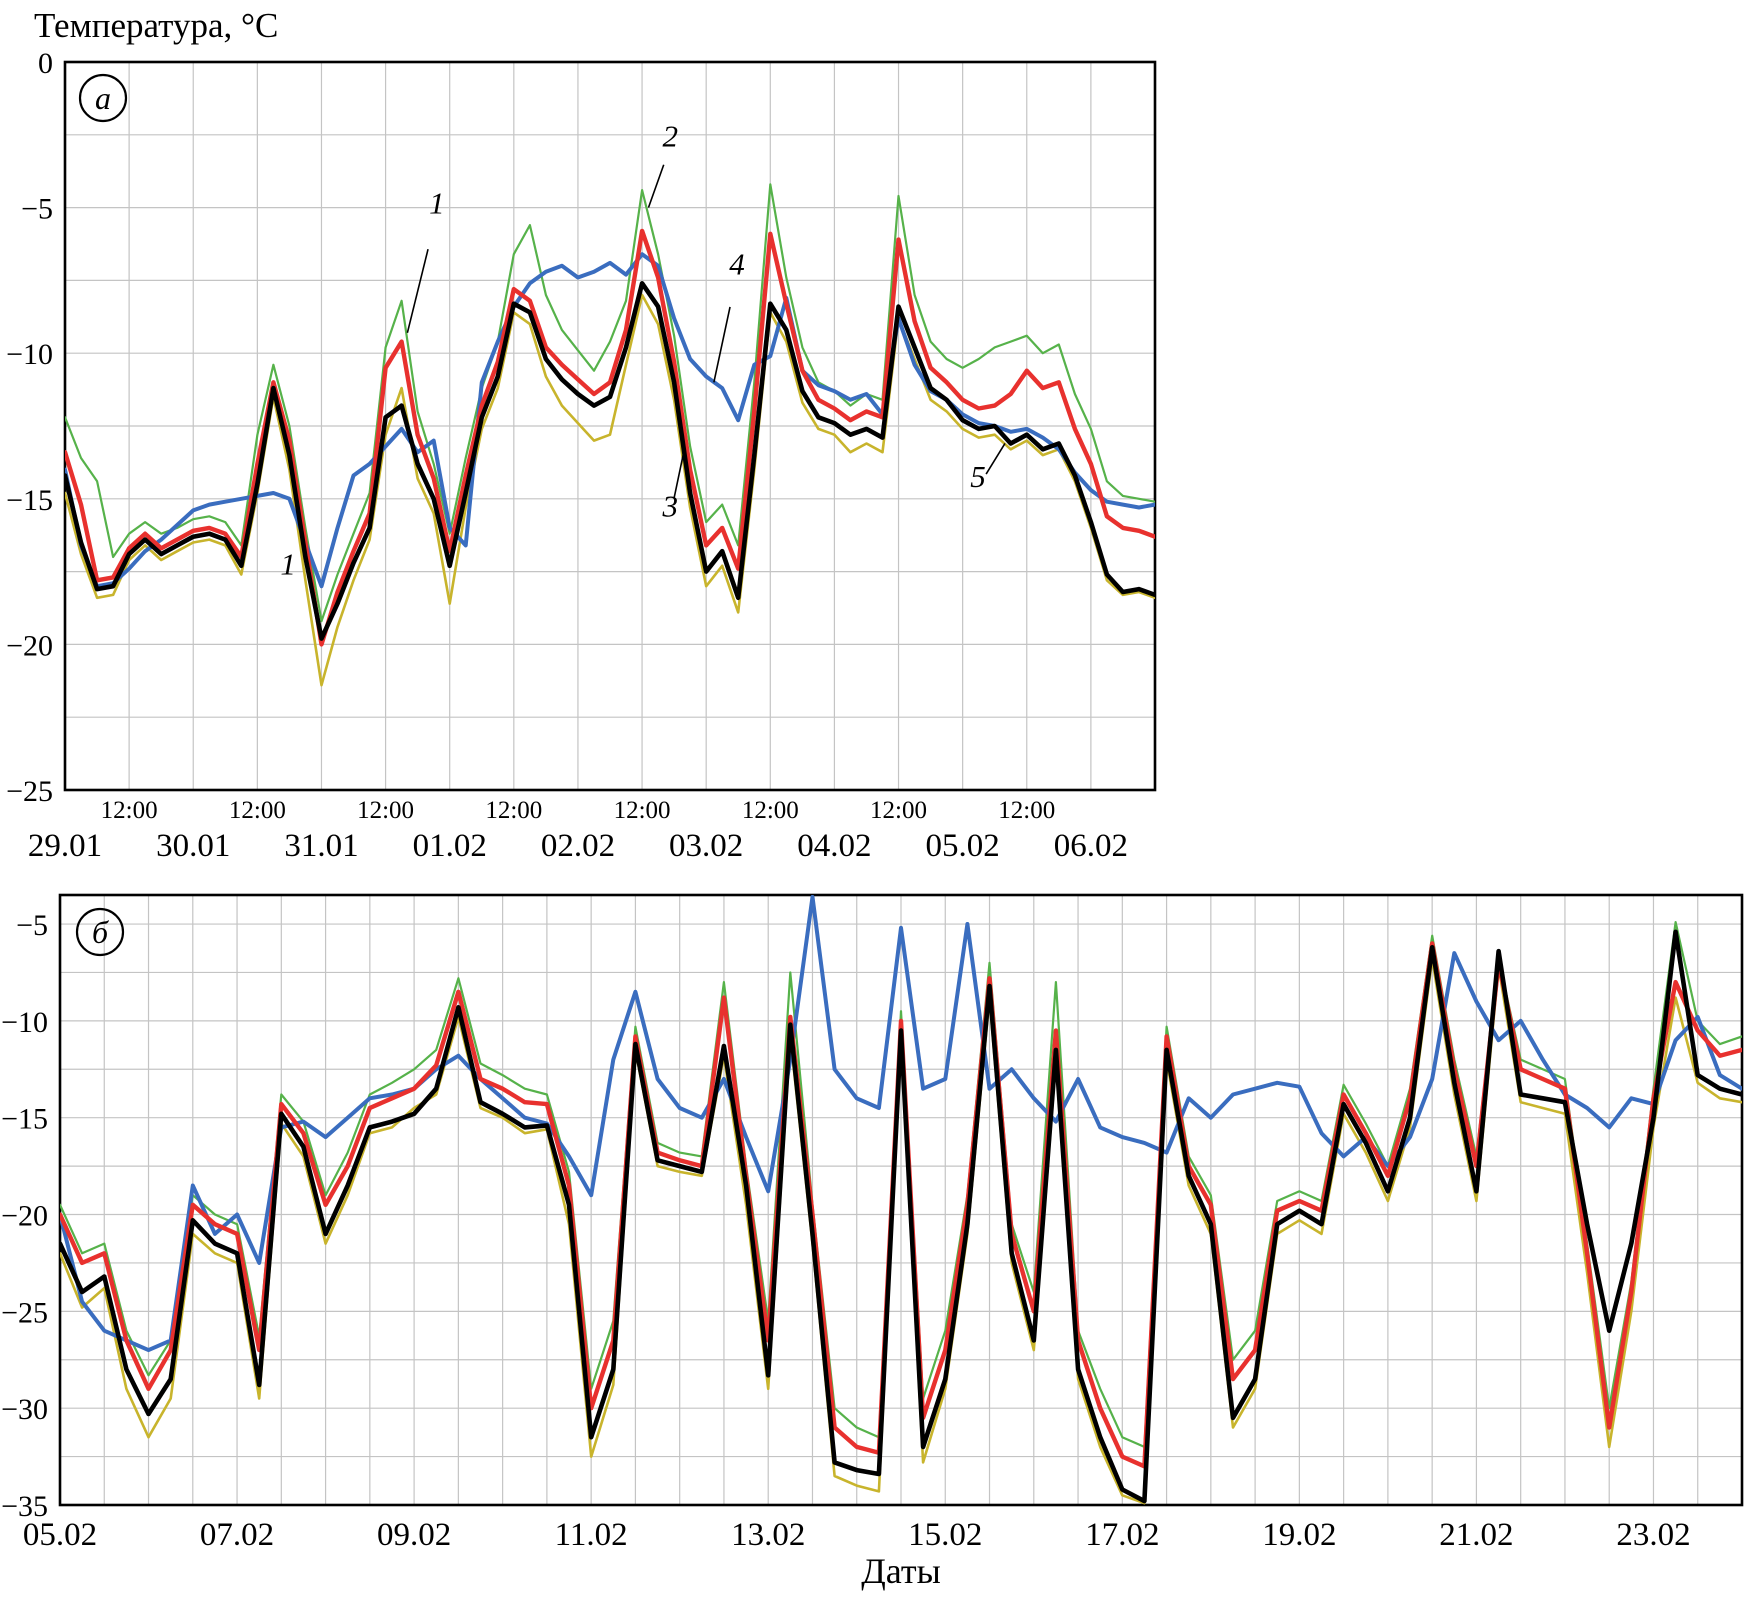 This screenshot has width=1759, height=1609. Describe the element at coordinates (450, 846) in the screenshot. I see `x-date-label: 01.02` at that location.